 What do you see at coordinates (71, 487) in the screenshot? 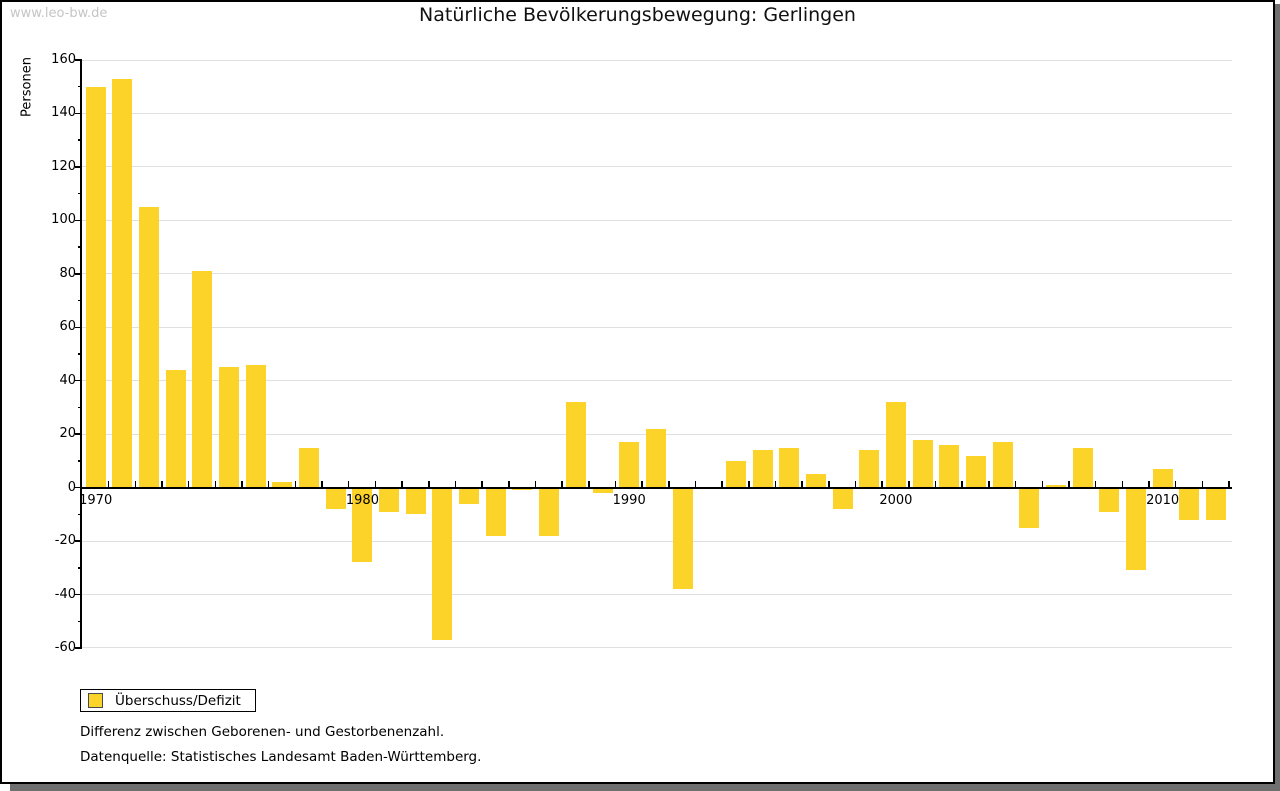
I see `y-tick-label: 0` at bounding box center [71, 487].